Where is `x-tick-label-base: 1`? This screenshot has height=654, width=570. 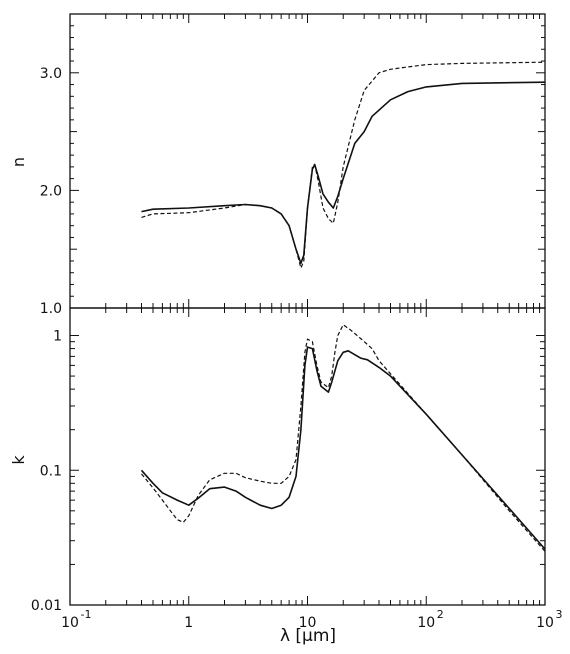 x-tick-label-base: 1 is located at coordinates (188, 623).